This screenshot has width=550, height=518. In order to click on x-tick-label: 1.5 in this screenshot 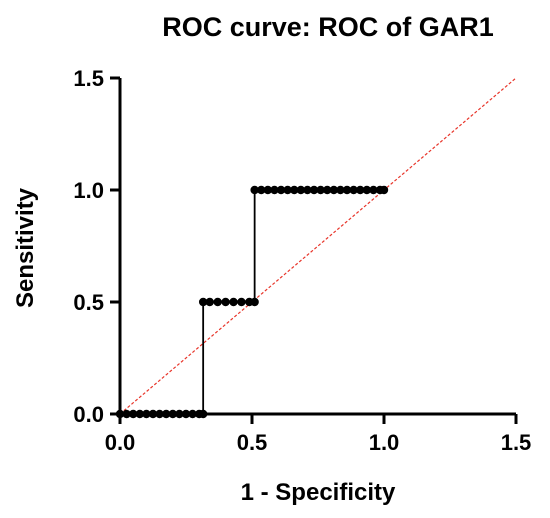, I will do `click(516, 442)`.